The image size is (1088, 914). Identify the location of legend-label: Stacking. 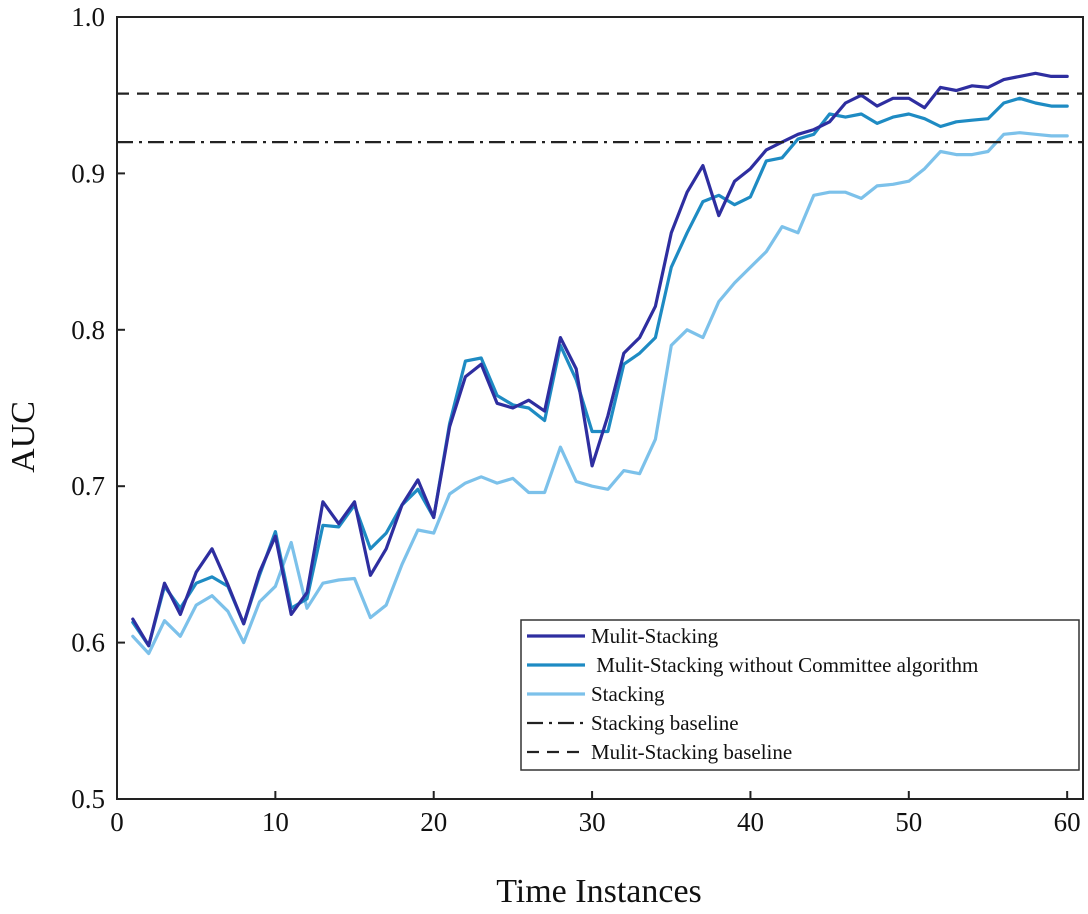
(628, 694).